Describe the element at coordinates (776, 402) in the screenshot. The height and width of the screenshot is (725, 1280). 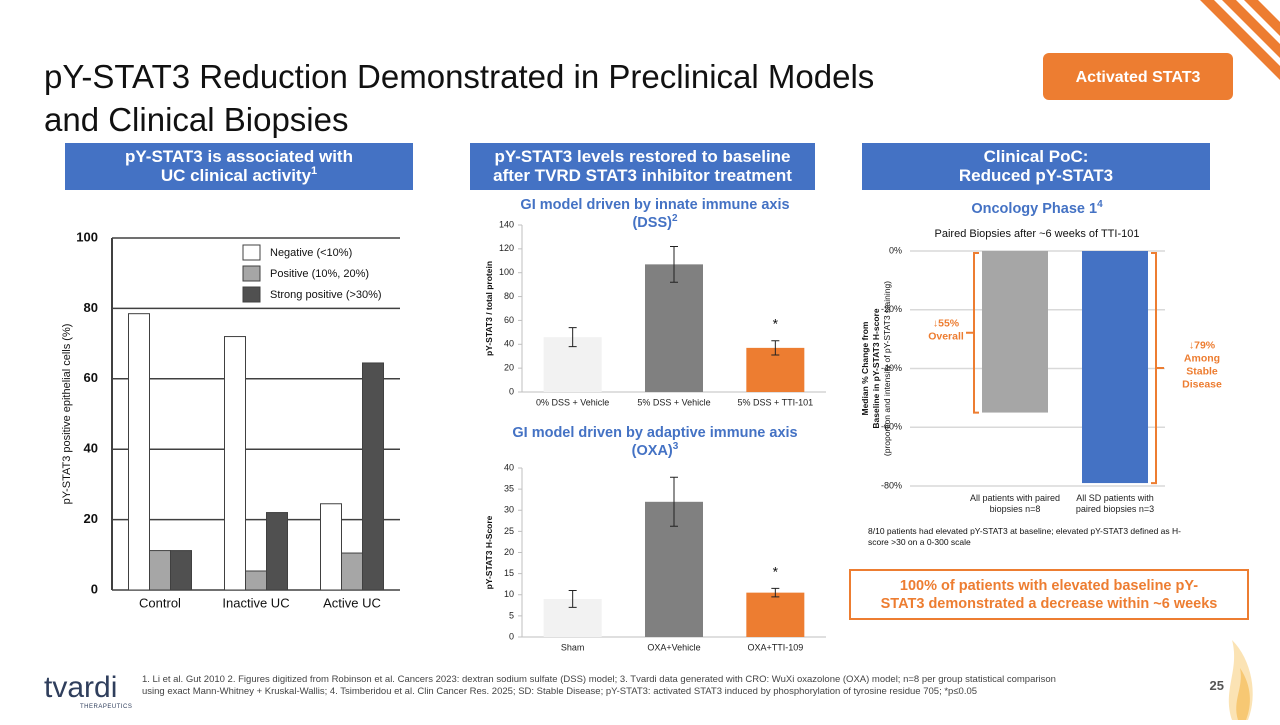
I see `x-tick-label: 5% DSS + TTI-101` at that location.